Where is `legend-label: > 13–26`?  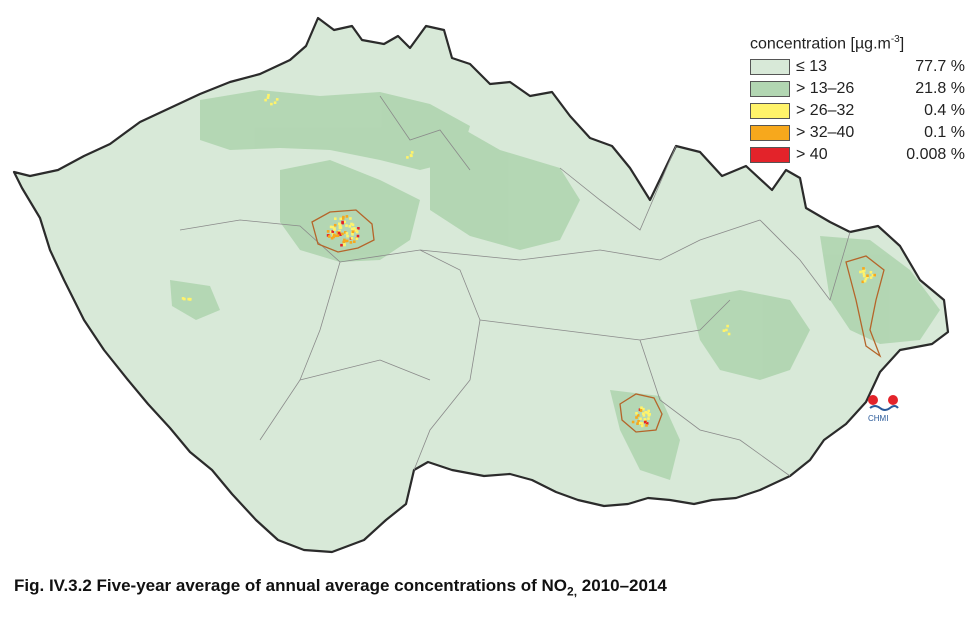 legend-label: > 13–26 is located at coordinates (825, 89).